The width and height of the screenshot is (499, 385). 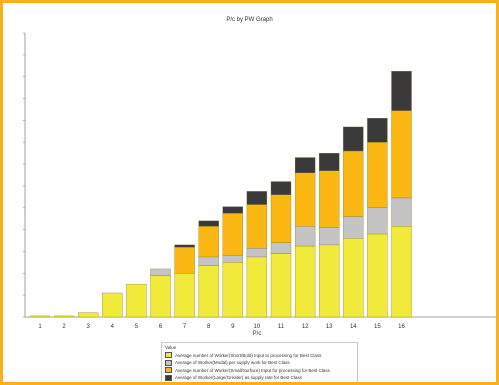 What do you see at coordinates (40, 327) in the screenshot?
I see `x-tick-label: 1` at bounding box center [40, 327].